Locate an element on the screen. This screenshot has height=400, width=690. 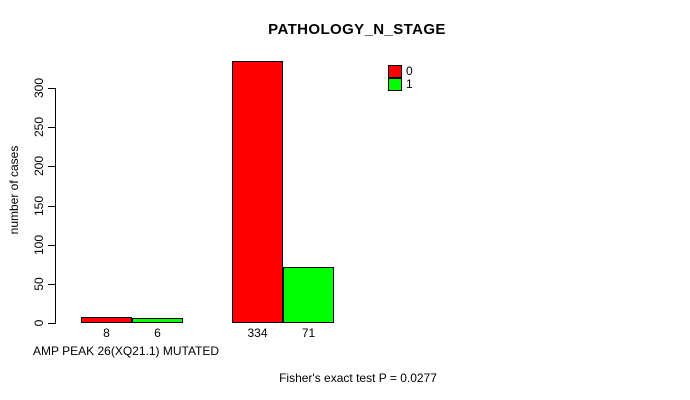
legend-entry-1: 1 is located at coordinates (400, 84).